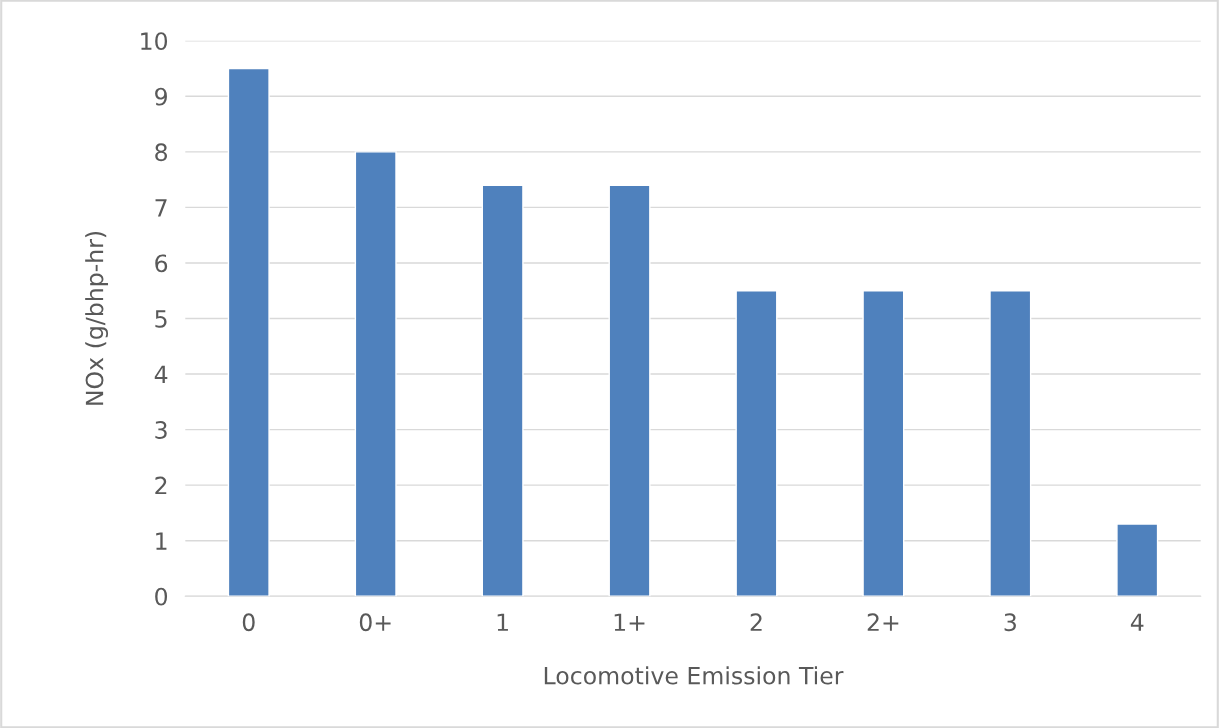 This screenshot has width=1219, height=728. I want to click on y-axis-title: NOx (g/bhp-hr), so click(97, 318).